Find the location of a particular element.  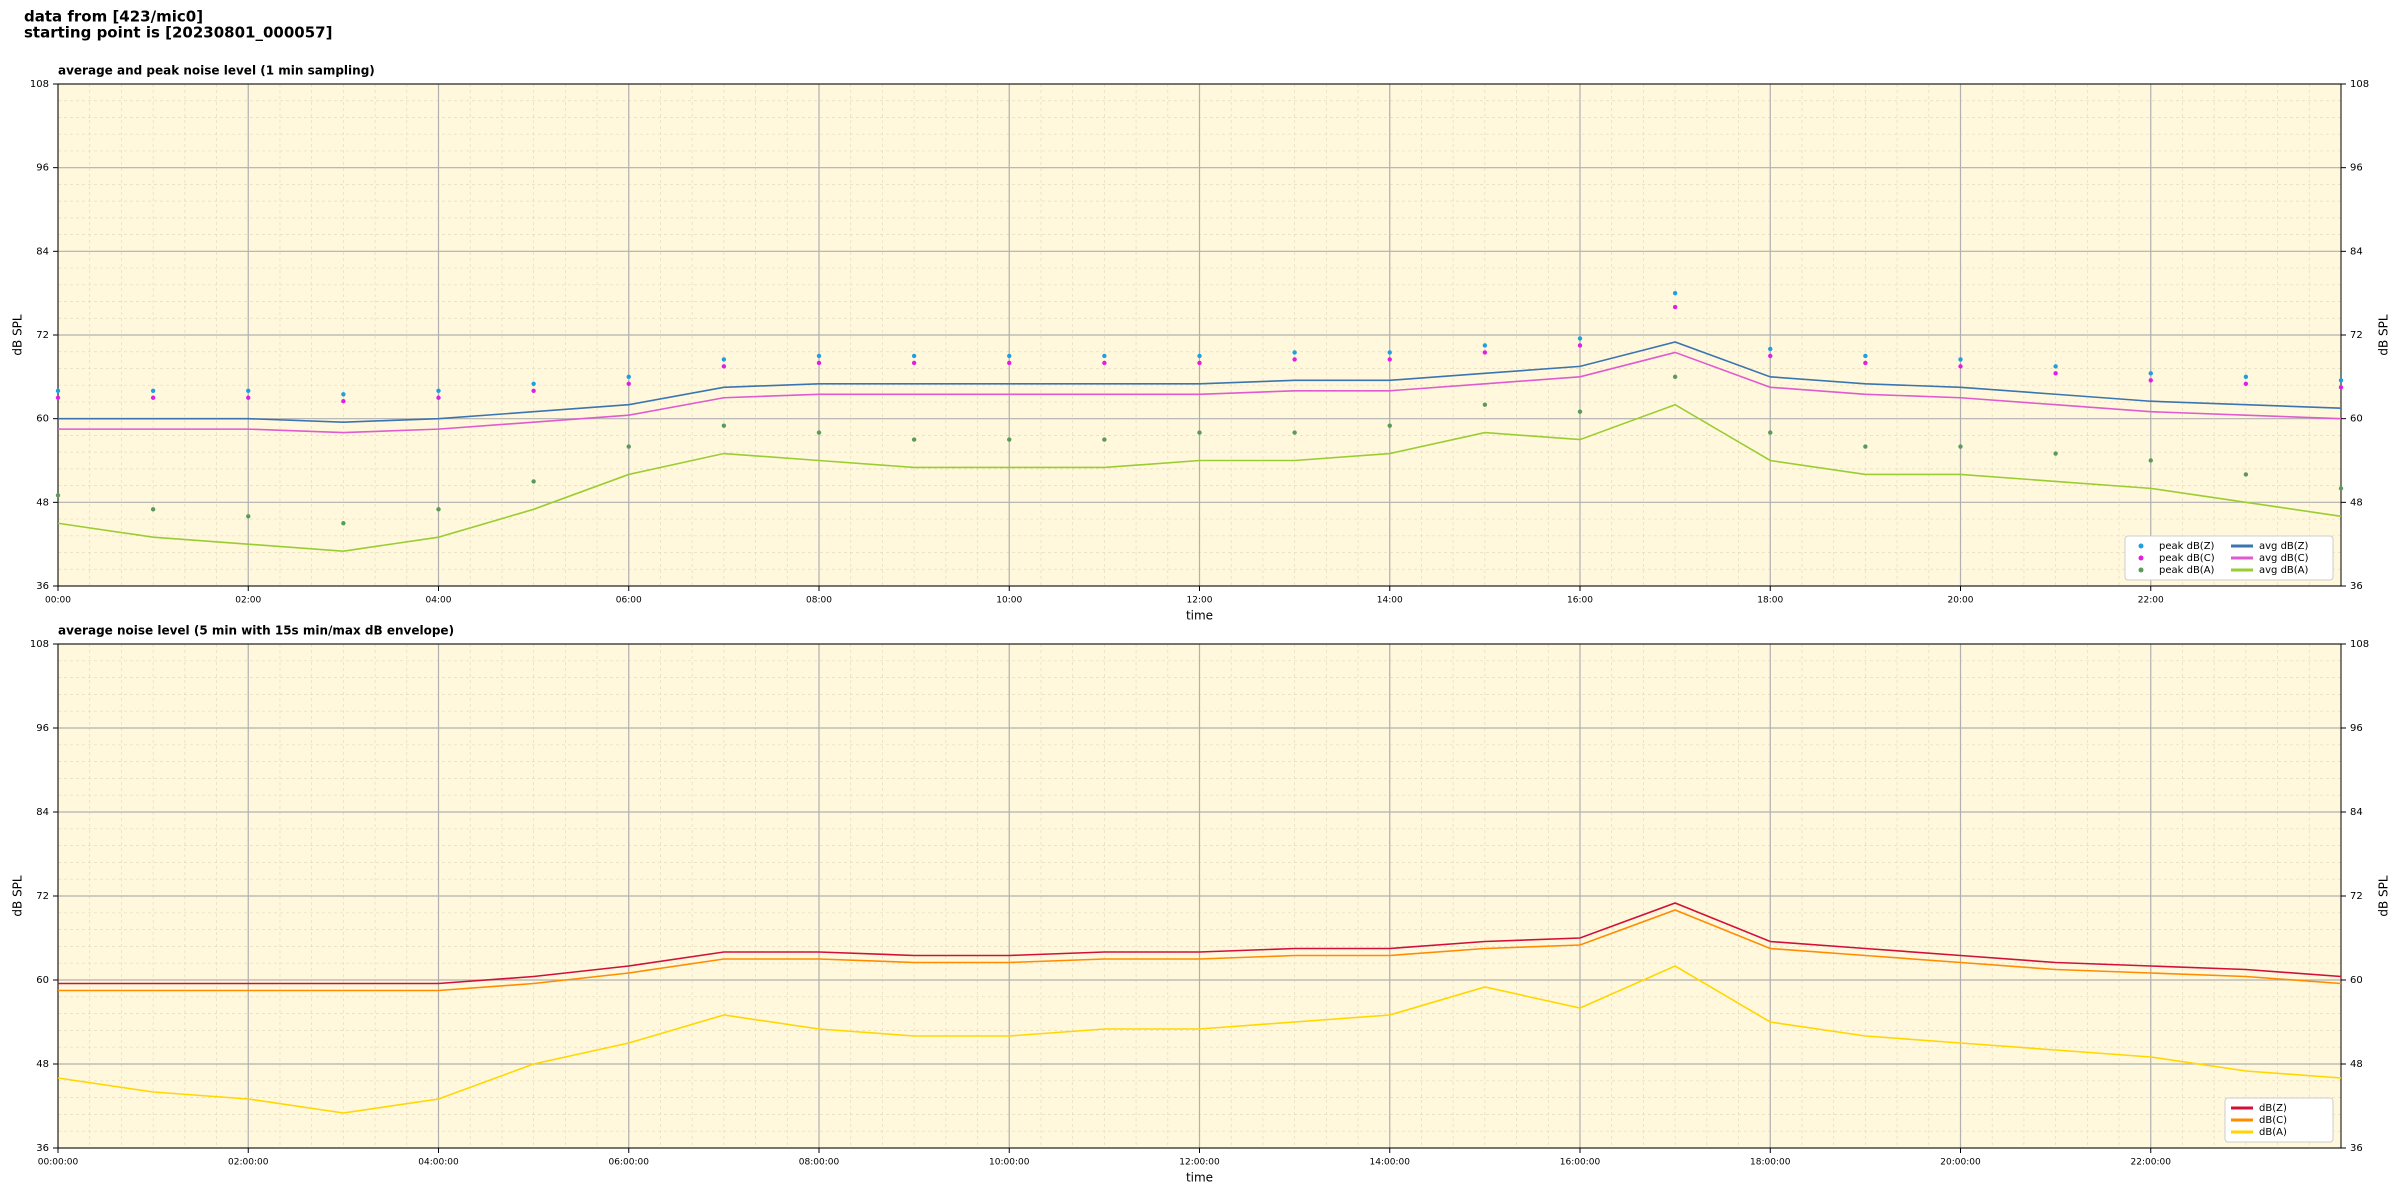

x-tick-label: 10:00:00 is located at coordinates (1009, 1163).